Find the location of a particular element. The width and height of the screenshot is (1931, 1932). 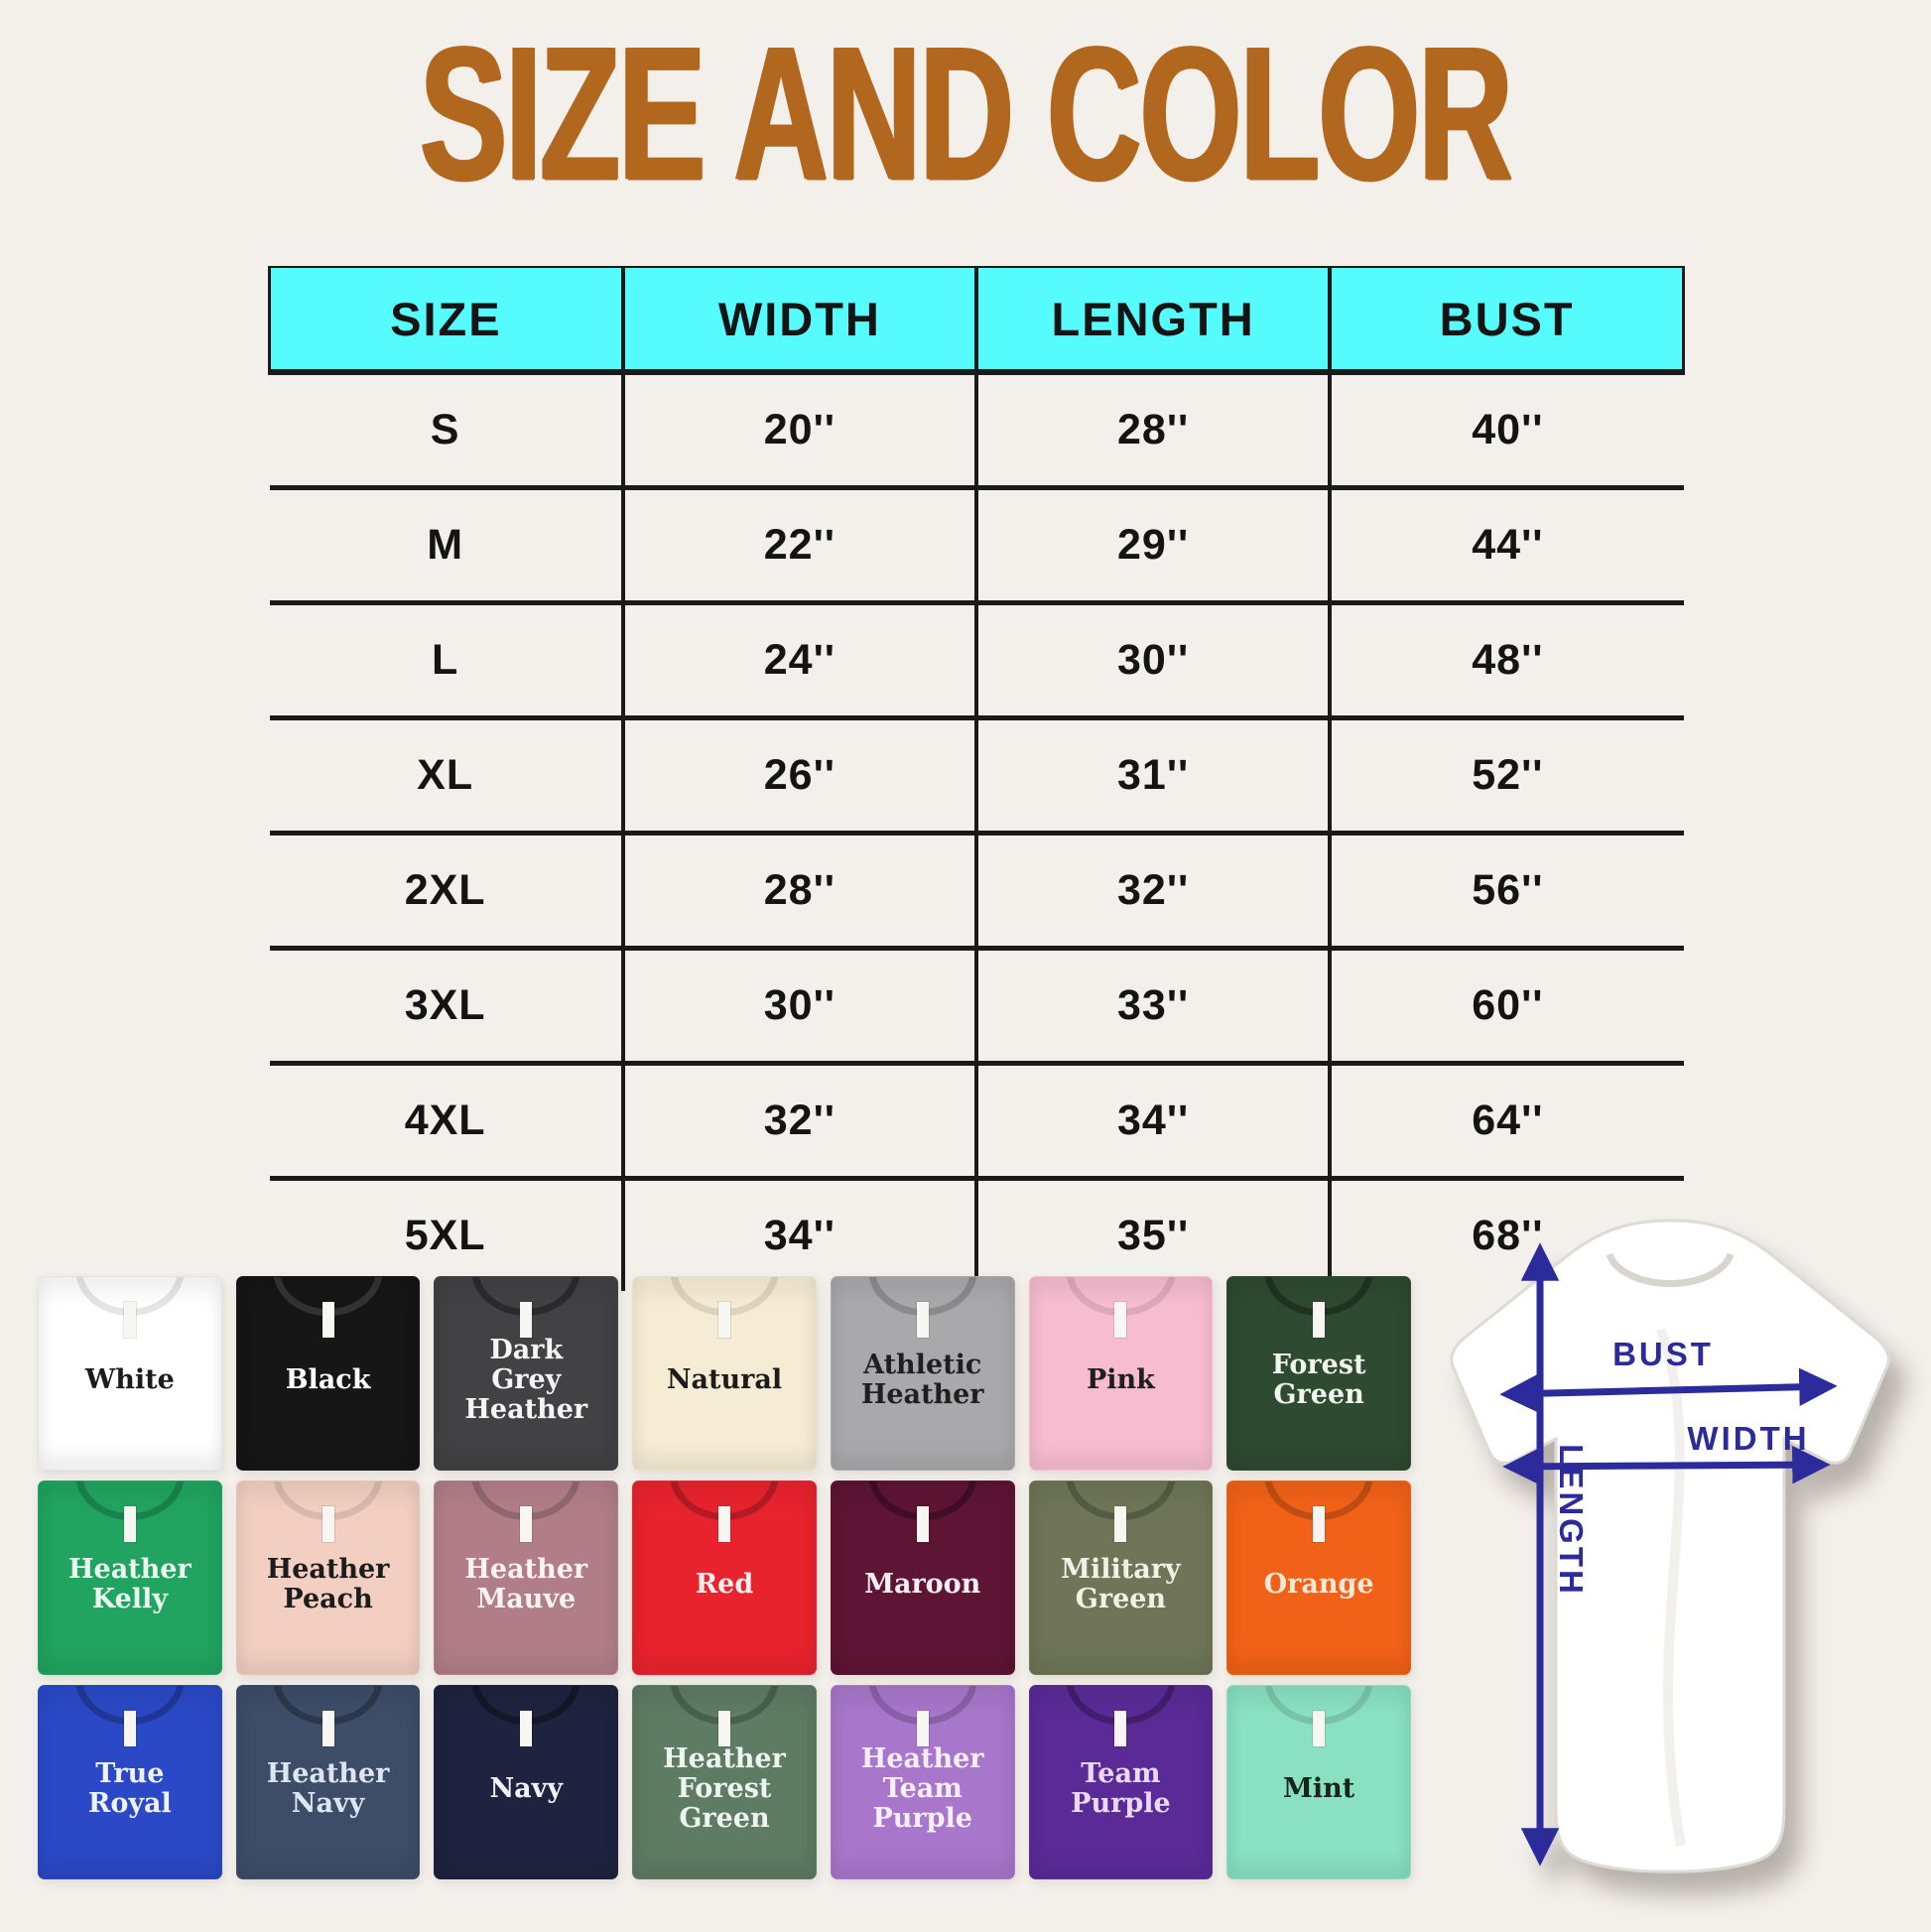

color-swatch-heather-kelly: Heather Kelly is located at coordinates (130, 1578).